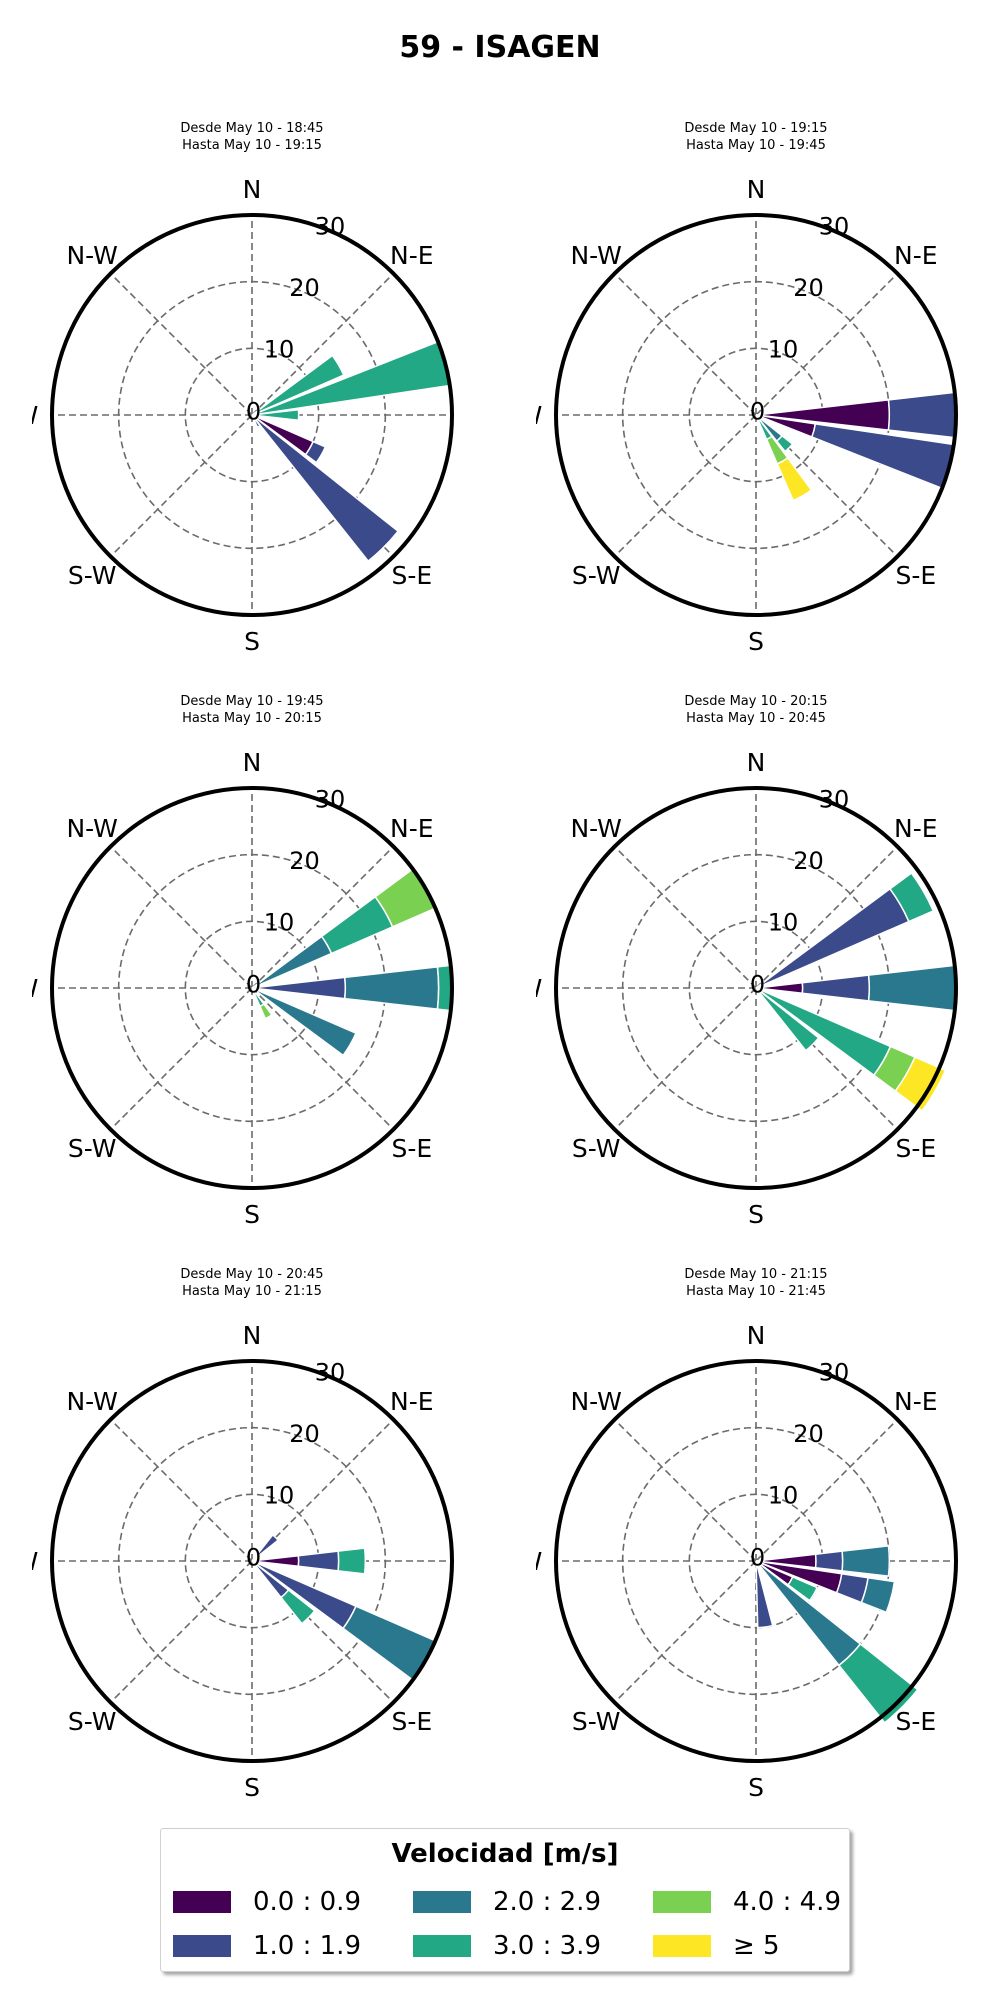 The width and height of the screenshot is (1000, 2000). Describe the element at coordinates (252, 137) in the screenshot. I see `panel-title: Desde May 10 - 18:45 Hasta May 10 - 19:15` at that location.